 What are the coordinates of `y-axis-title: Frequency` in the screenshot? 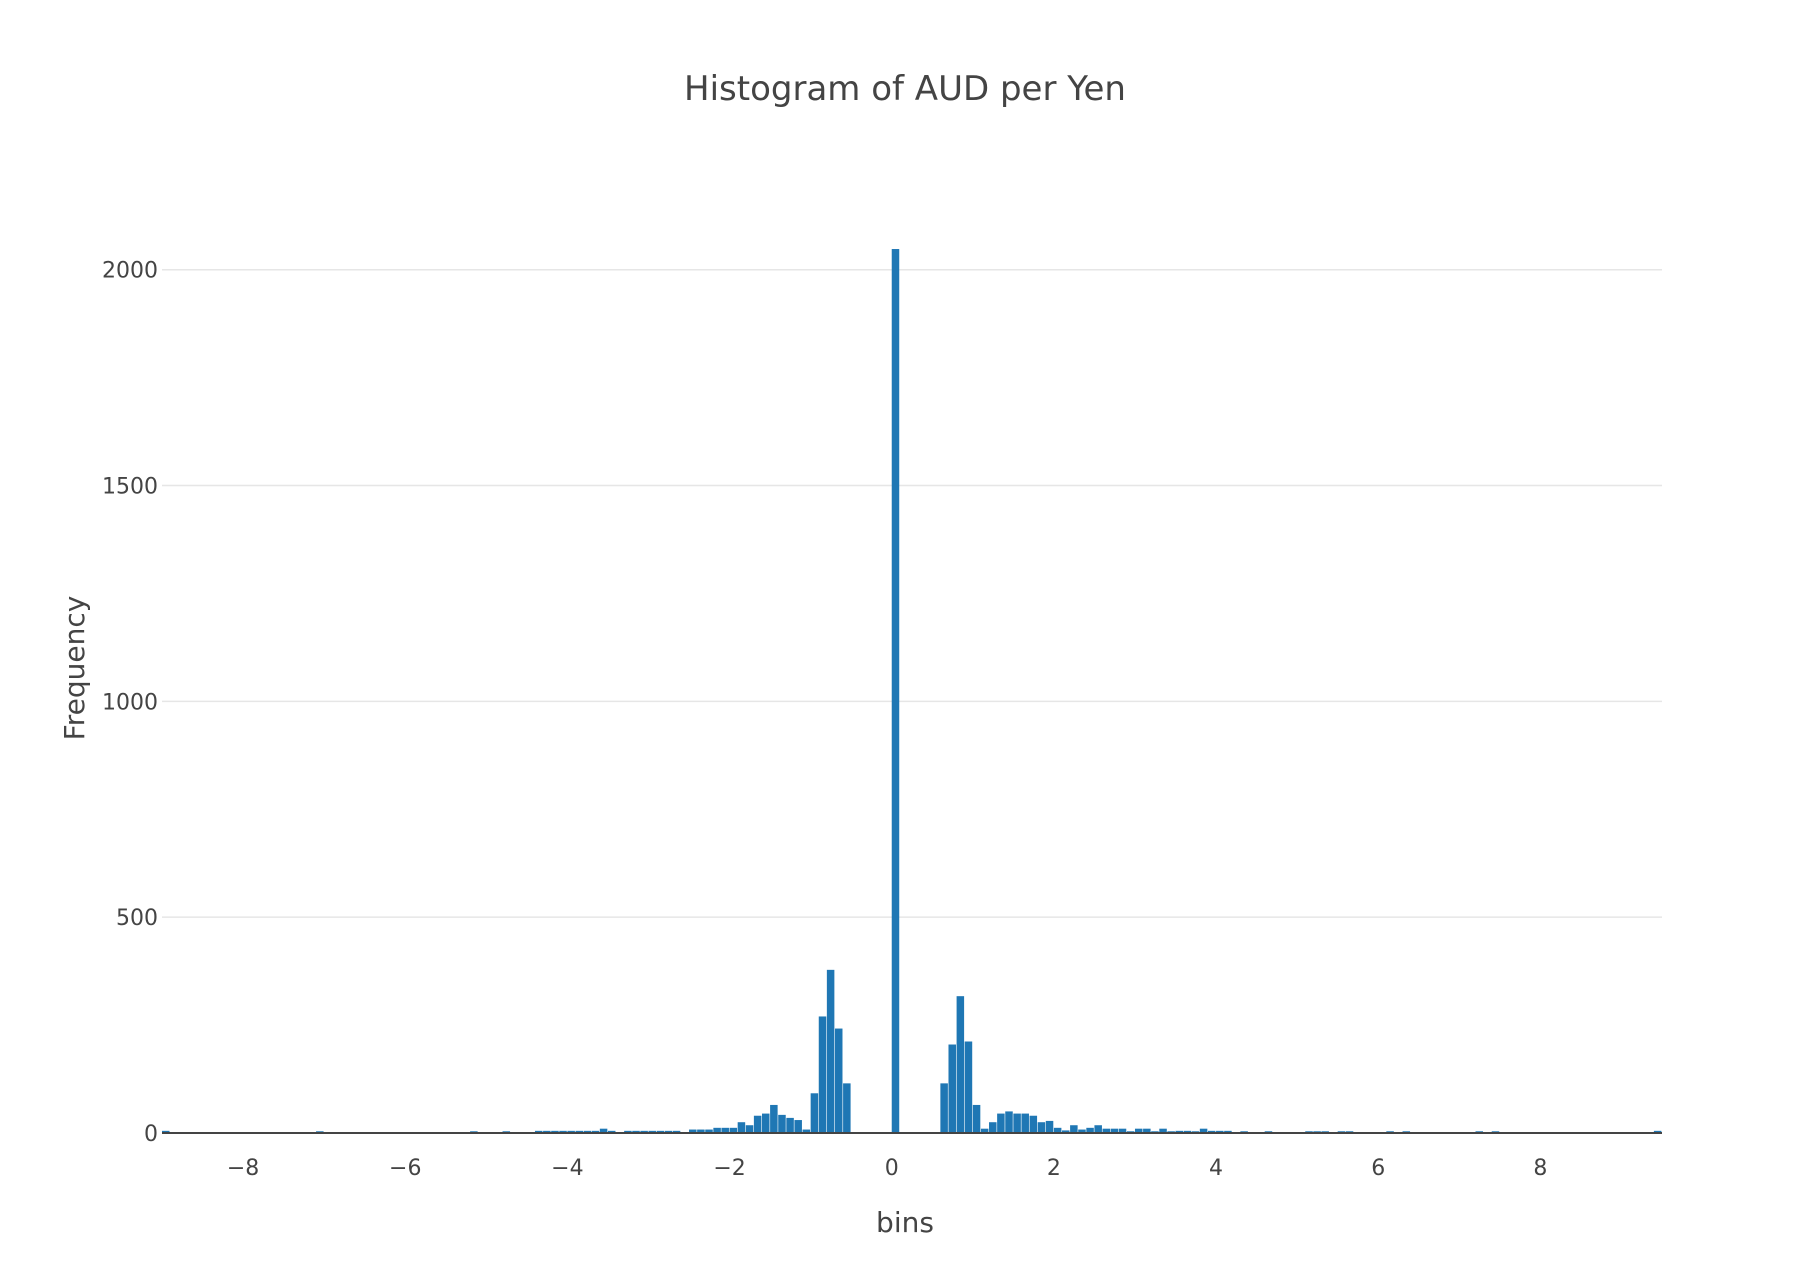 It's located at (74, 668).